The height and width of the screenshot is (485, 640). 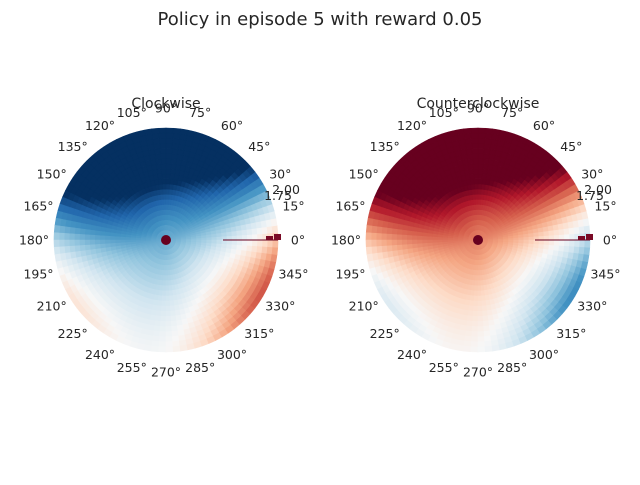 I want to click on angle-tick-label: 285°, so click(x=512, y=367).